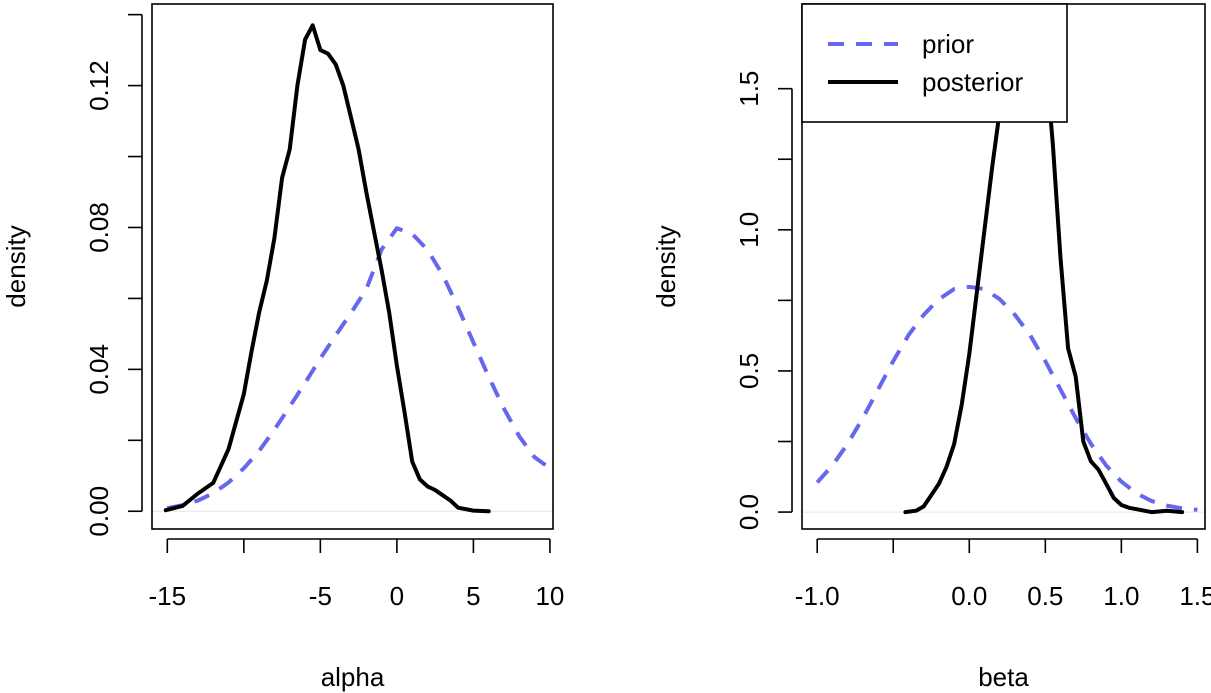 Image resolution: width=1211 pixels, height=693 pixels. Describe the element at coordinates (99, 511) in the screenshot. I see `y-tick-label: 0.00` at that location.